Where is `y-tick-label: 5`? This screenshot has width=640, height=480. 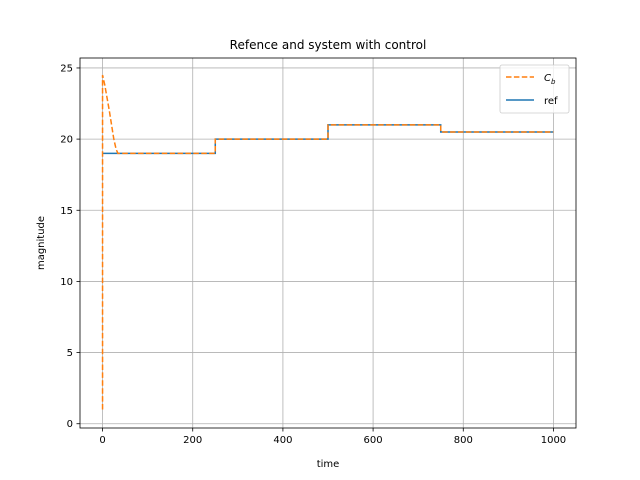
y-tick-label: 5 is located at coordinates (70, 353).